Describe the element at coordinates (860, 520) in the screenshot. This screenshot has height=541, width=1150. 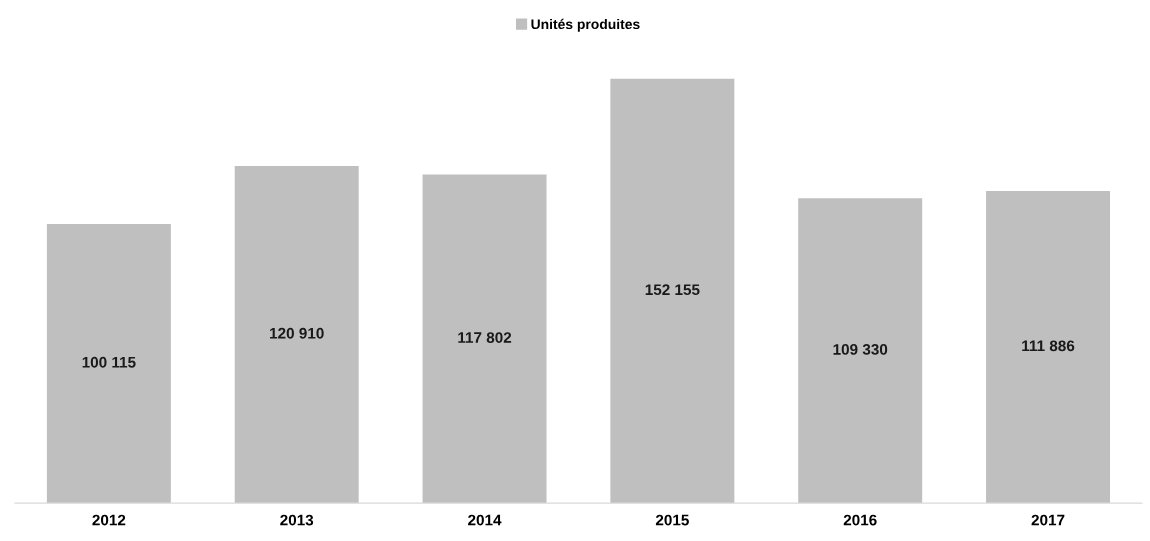
I see `x-tick-label: 2016` at that location.